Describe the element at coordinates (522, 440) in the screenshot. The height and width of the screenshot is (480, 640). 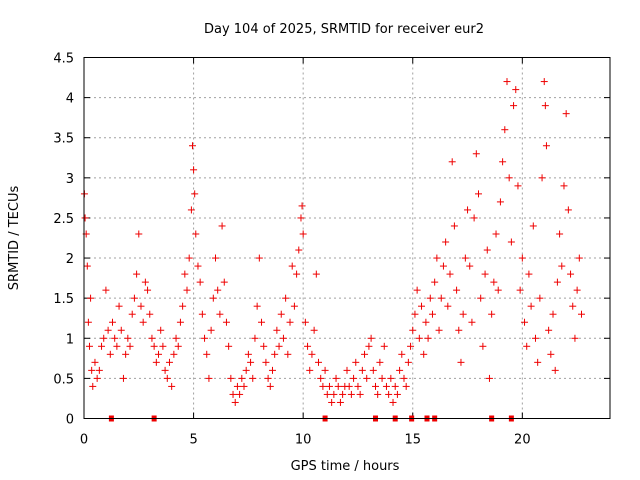
I see `x-tick-label: 20` at that location.